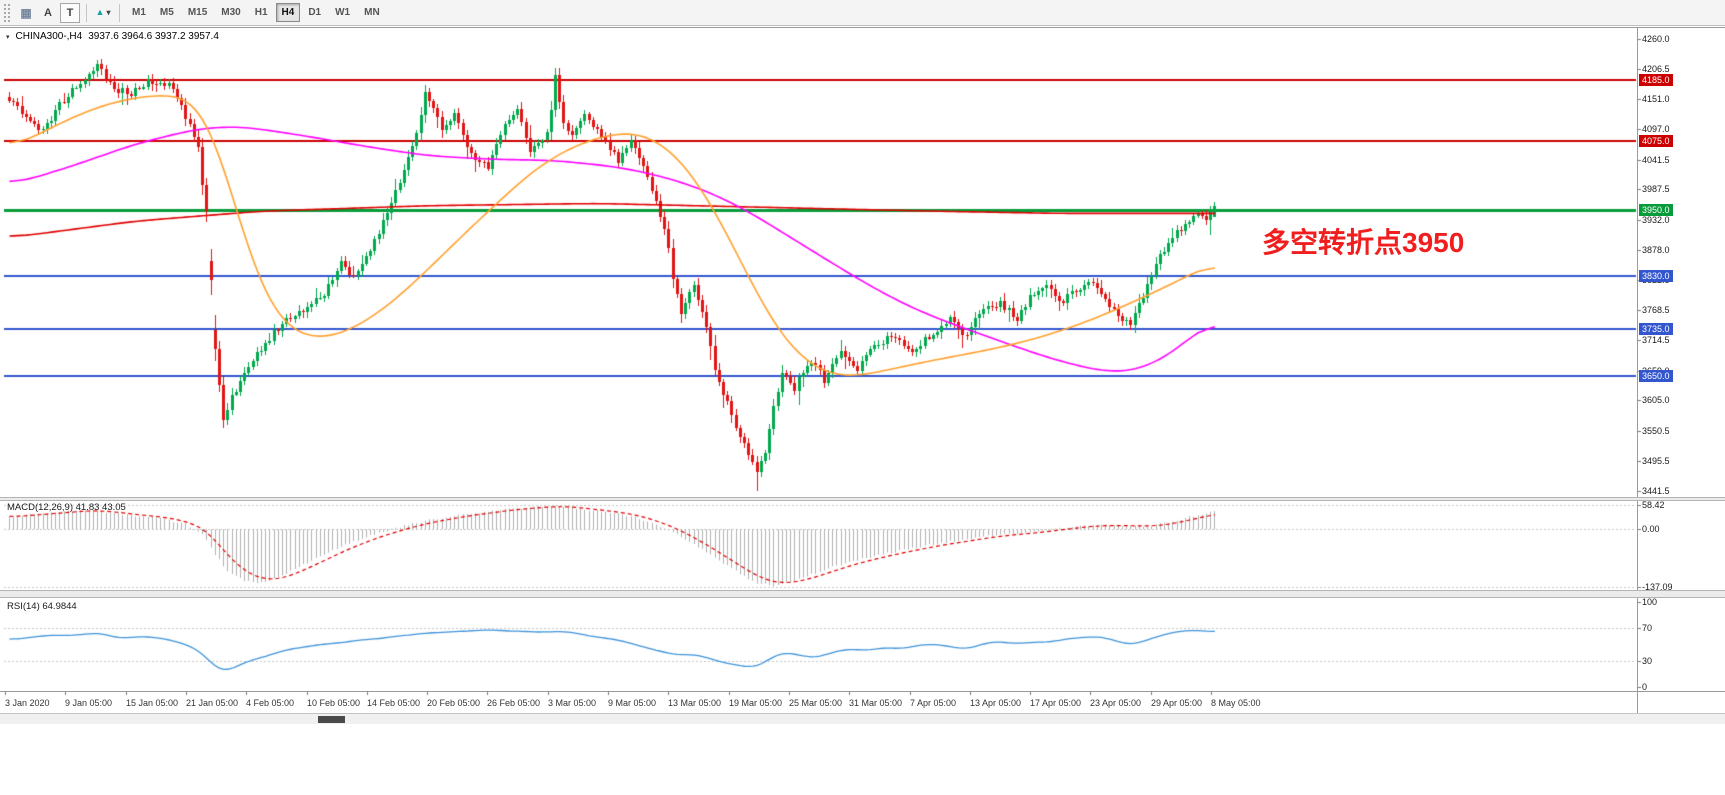  Describe the element at coordinates (1656, 400) in the screenshot. I see `price-axis-tick: 3605.0` at that location.